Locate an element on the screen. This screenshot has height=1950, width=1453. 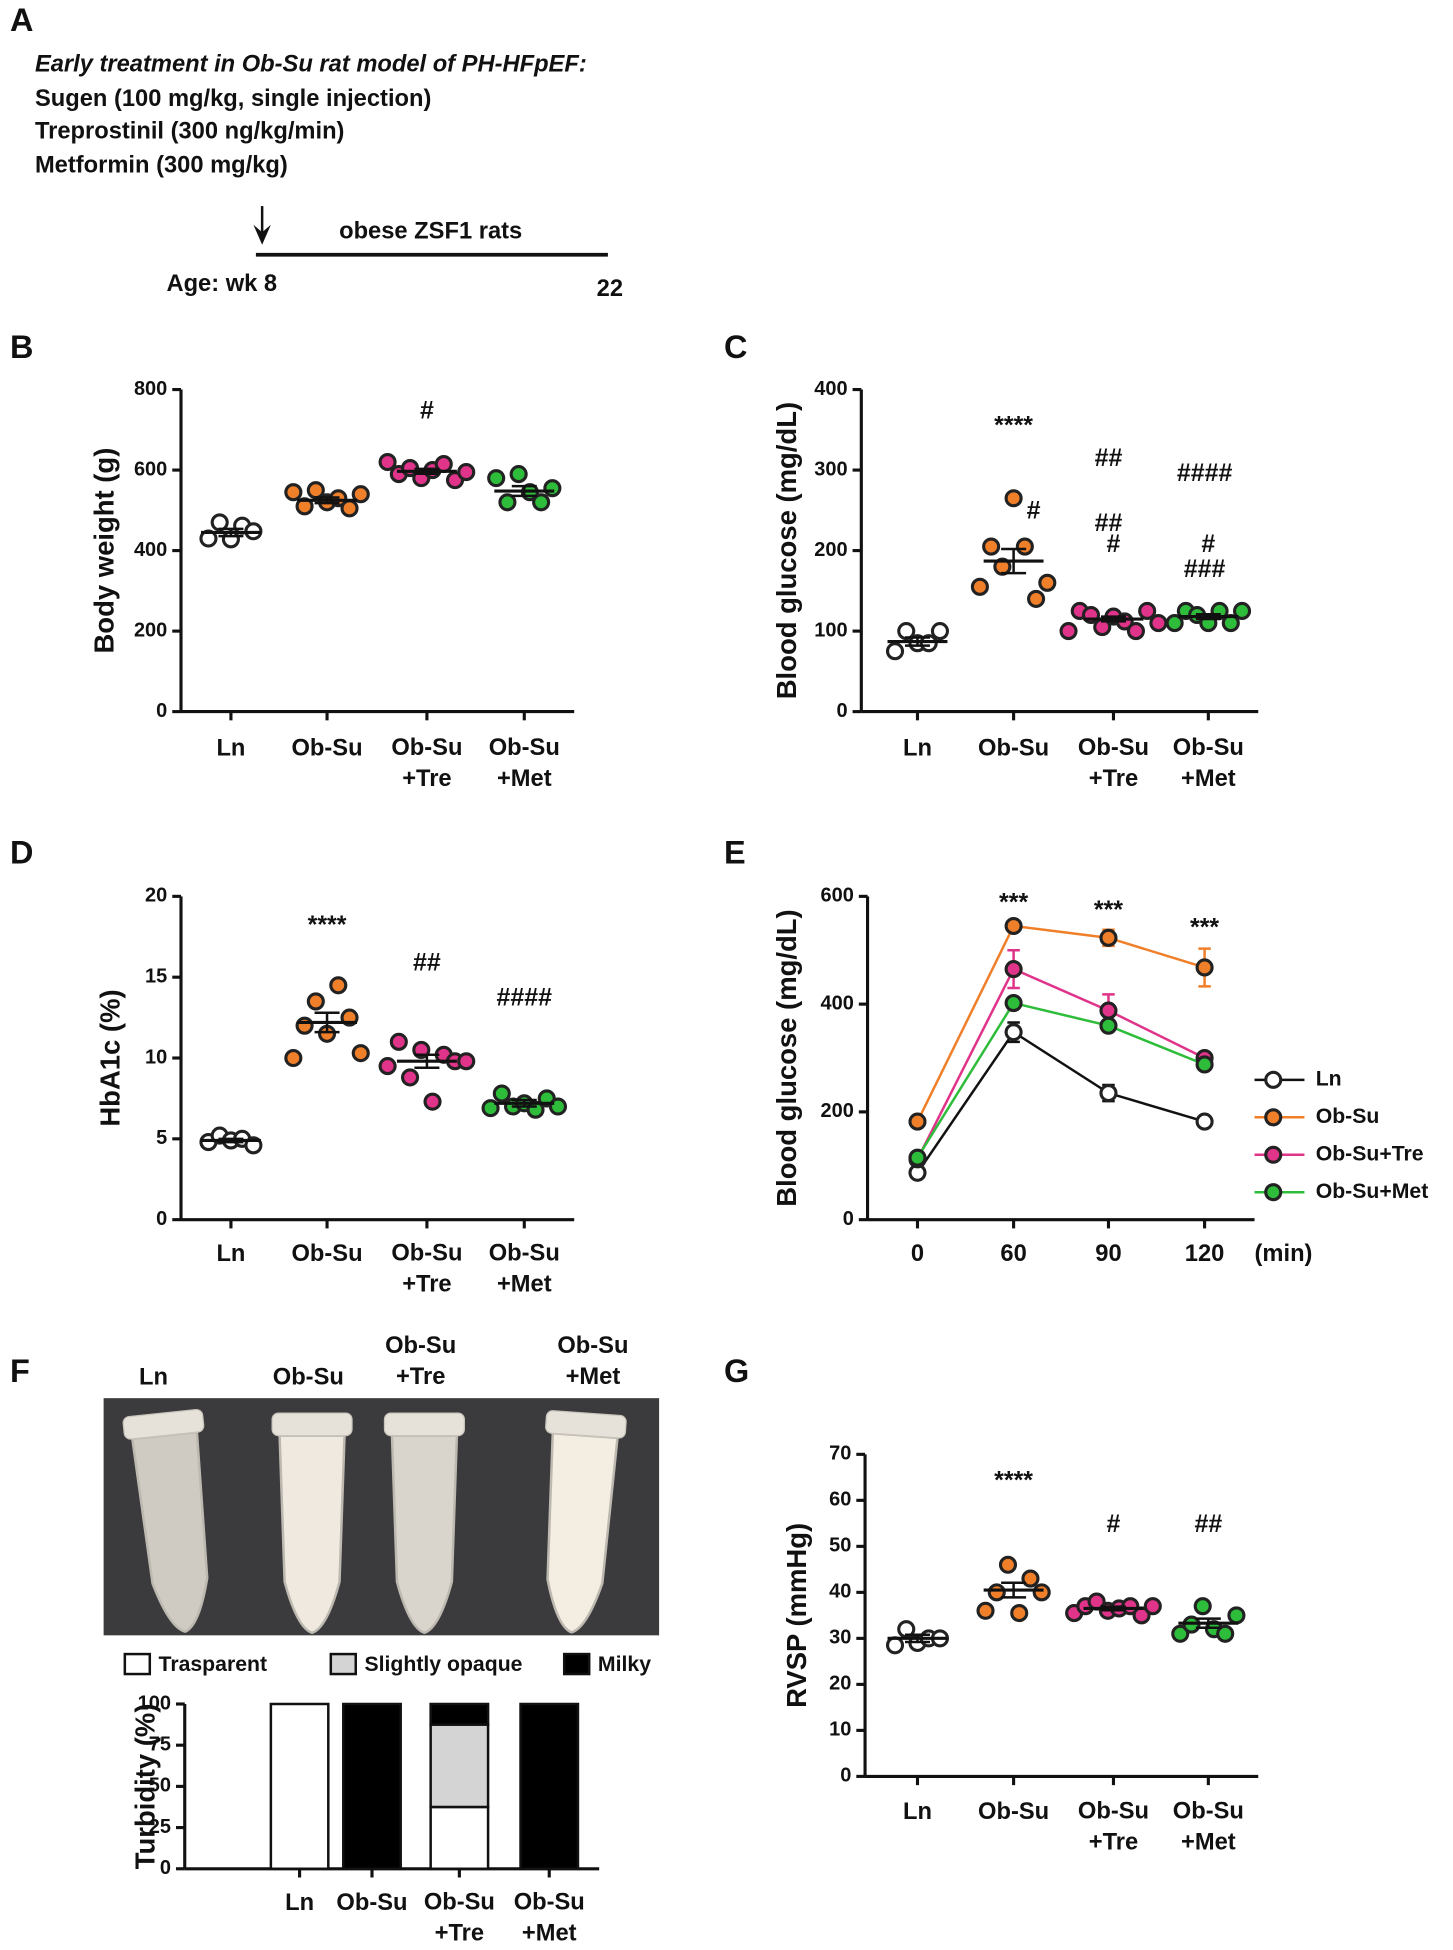
y-tick-label: 100 is located at coordinates (154, 1703).